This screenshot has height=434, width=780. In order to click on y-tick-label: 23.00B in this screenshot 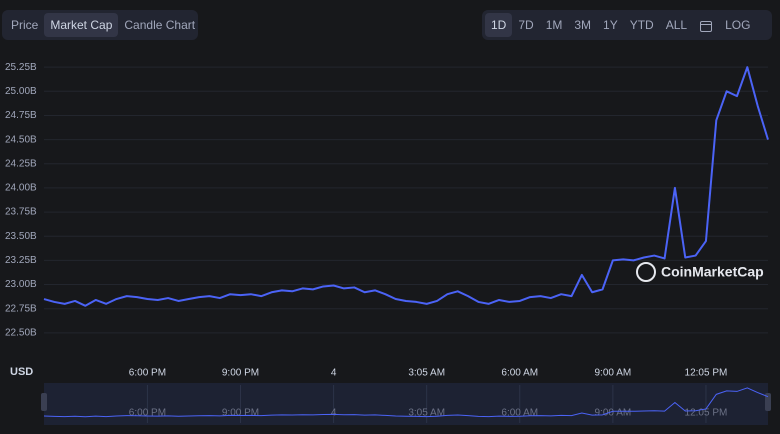, I will do `click(21, 284)`.